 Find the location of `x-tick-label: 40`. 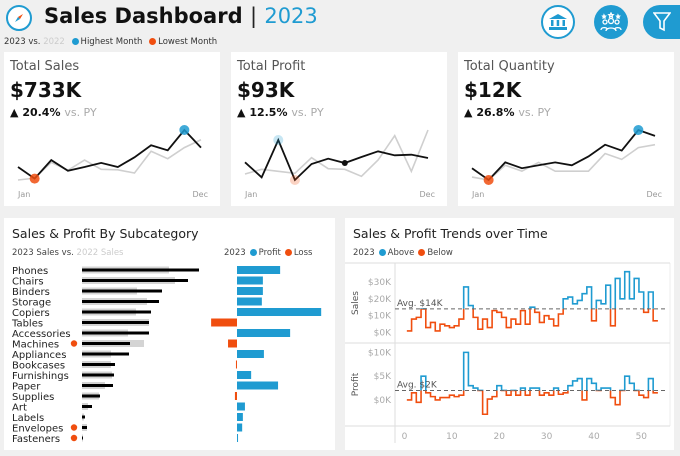

x-tick-label: 40 is located at coordinates (594, 437).